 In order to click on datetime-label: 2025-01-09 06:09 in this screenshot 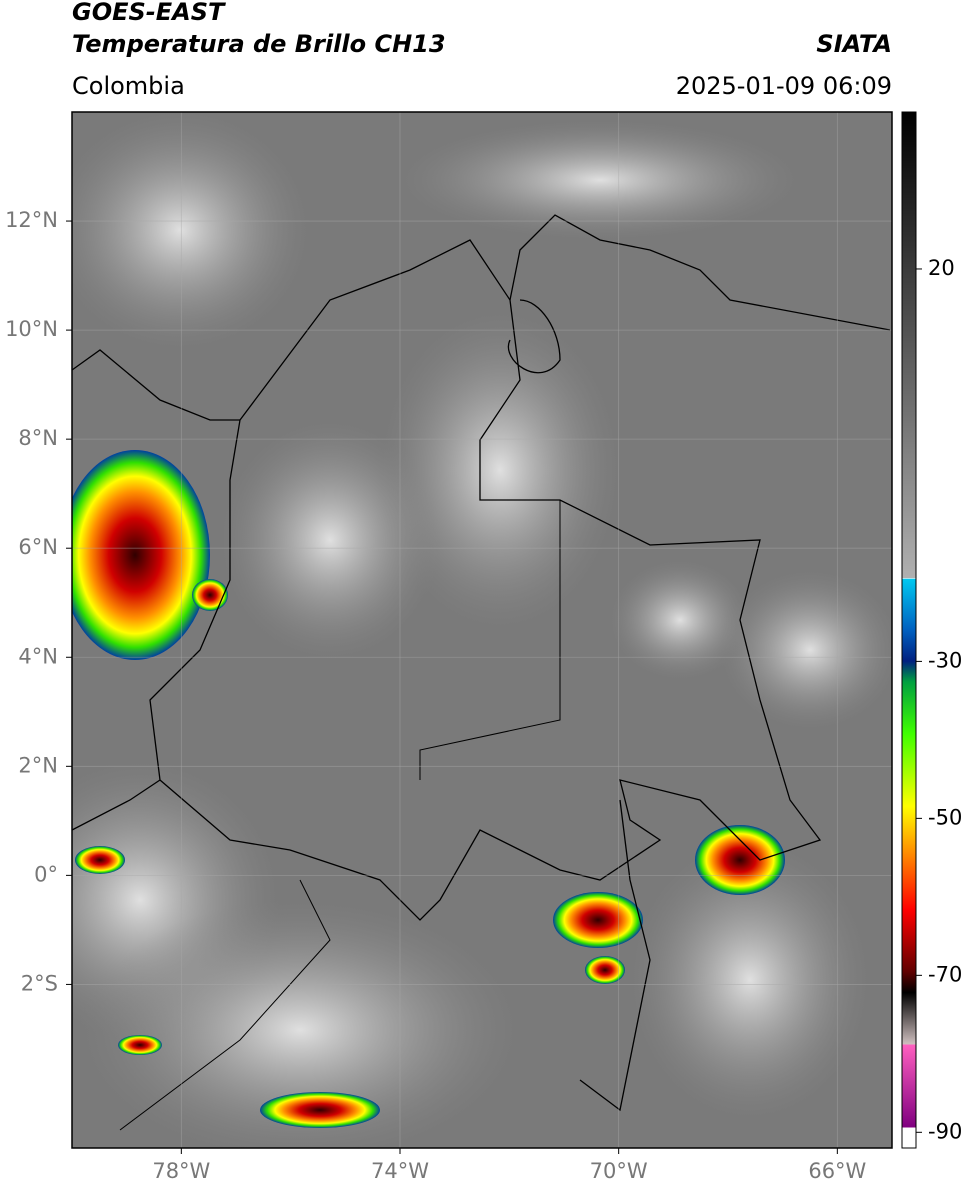, I will do `click(784, 86)`.